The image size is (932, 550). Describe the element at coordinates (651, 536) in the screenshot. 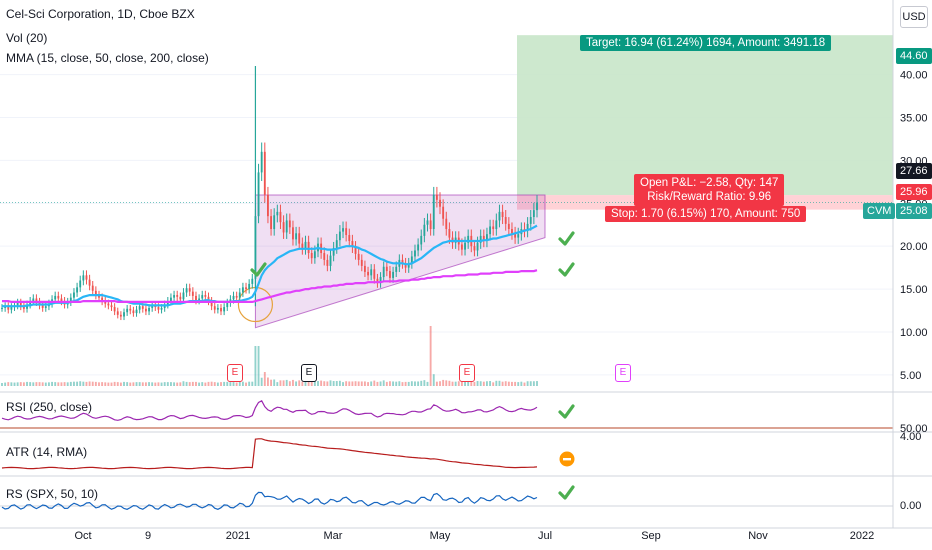

I see `time-tick-label: Sep` at that location.